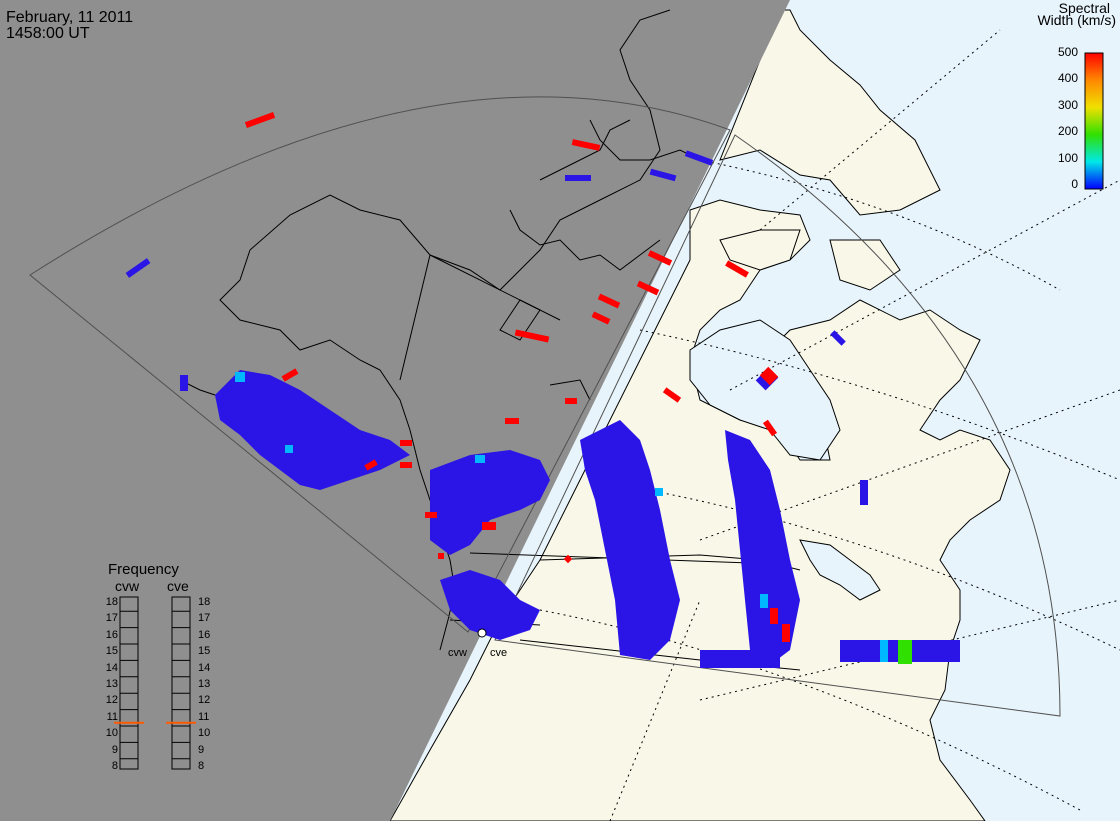  Describe the element at coordinates (1067, 131) in the screenshot. I see `colorbar-tick-label: 200` at that location.